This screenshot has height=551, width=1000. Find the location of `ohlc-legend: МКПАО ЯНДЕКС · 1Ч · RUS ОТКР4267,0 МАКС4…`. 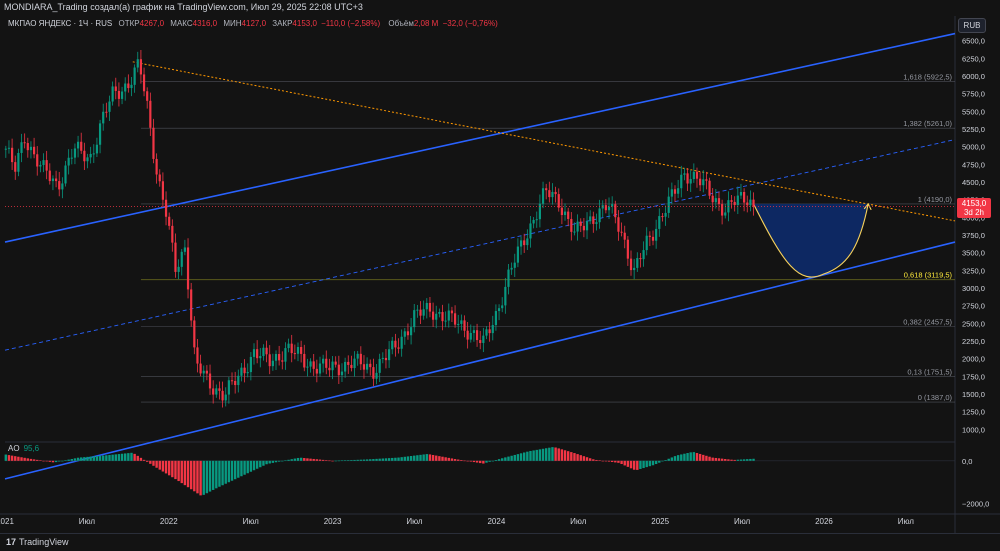

ohlc-legend: МКПАО ЯНДЕКС · 1Ч · RUS ОТКР4267,0 МАКС4… is located at coordinates (254, 23).